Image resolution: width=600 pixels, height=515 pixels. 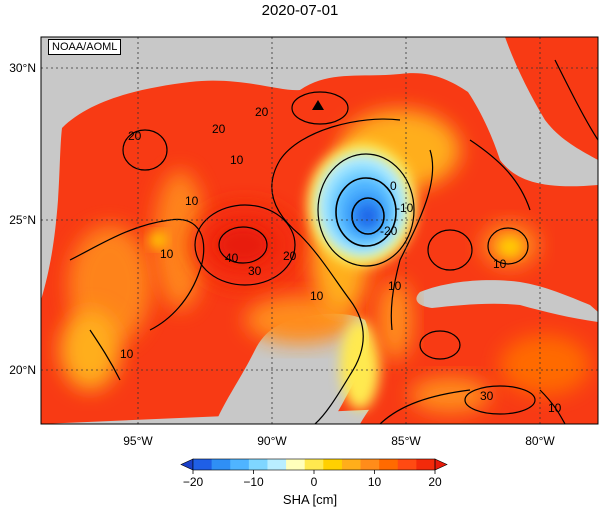 What do you see at coordinates (318, 105) in the screenshot?
I see `triangle-marker` at bounding box center [318, 105].